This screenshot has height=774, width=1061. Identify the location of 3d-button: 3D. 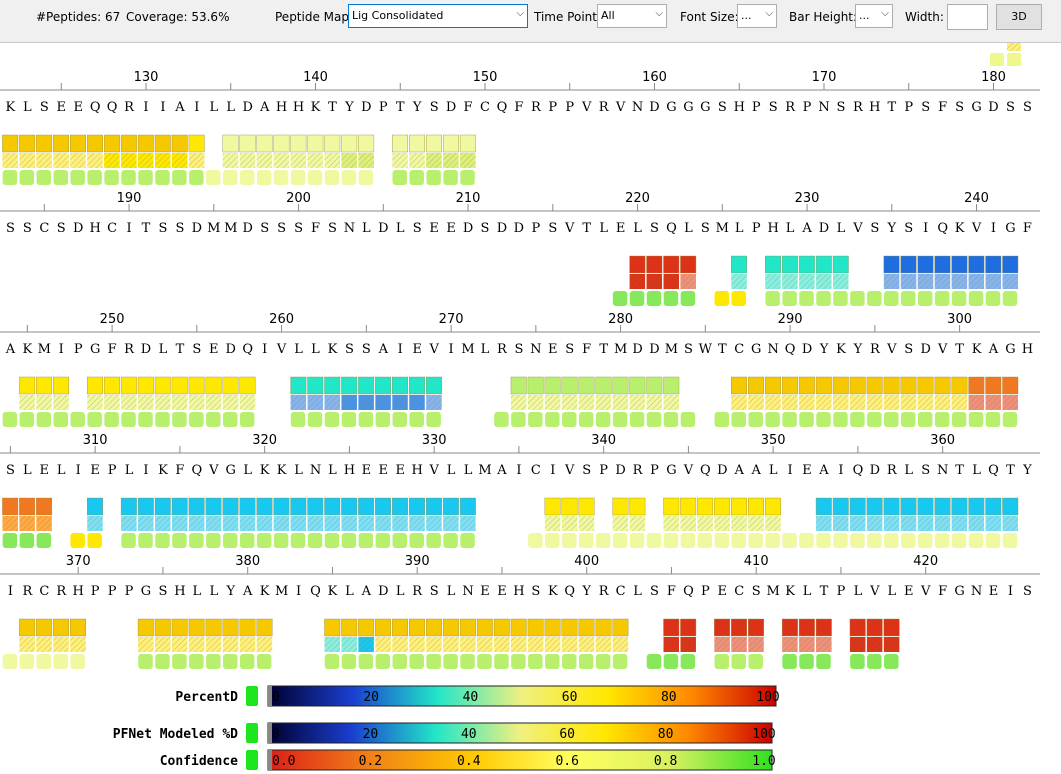
(1019, 17).